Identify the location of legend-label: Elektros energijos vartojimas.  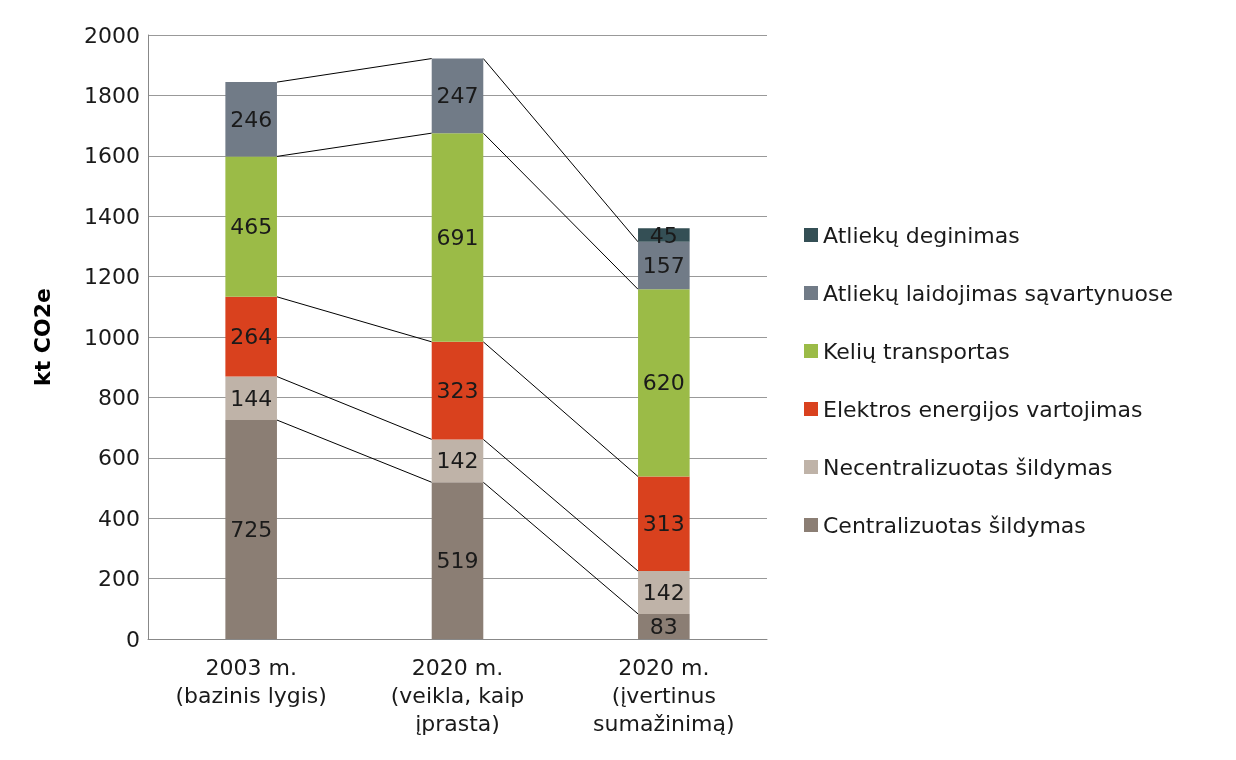
(983, 409).